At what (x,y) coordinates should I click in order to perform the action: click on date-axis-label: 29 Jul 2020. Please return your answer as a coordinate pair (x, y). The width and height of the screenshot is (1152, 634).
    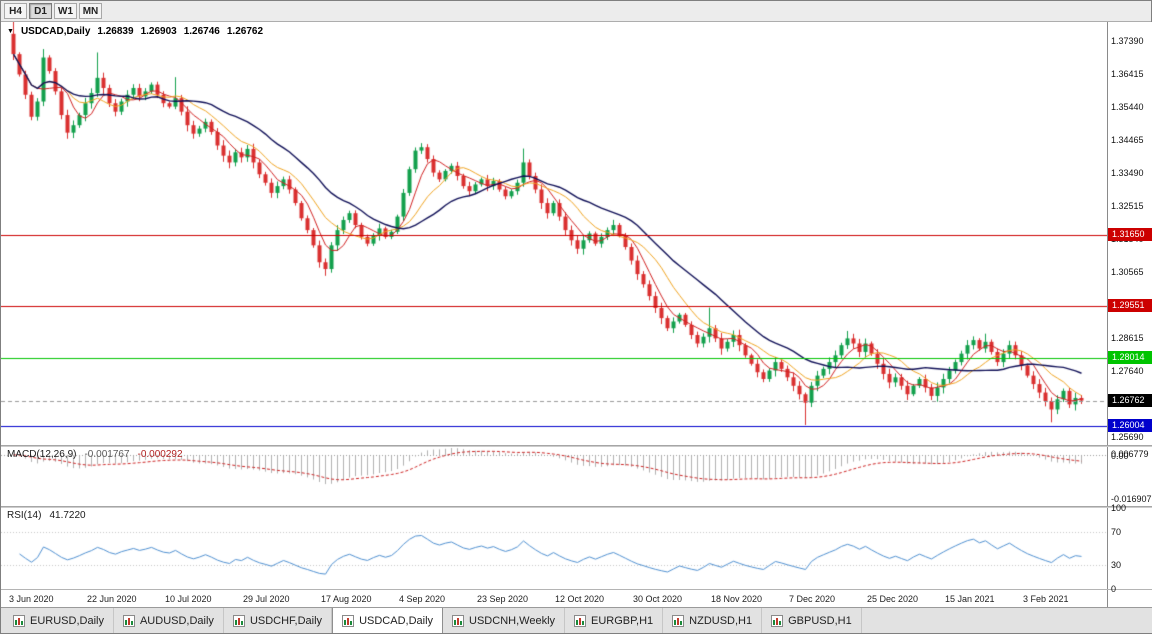
    Looking at the image, I should click on (266, 599).